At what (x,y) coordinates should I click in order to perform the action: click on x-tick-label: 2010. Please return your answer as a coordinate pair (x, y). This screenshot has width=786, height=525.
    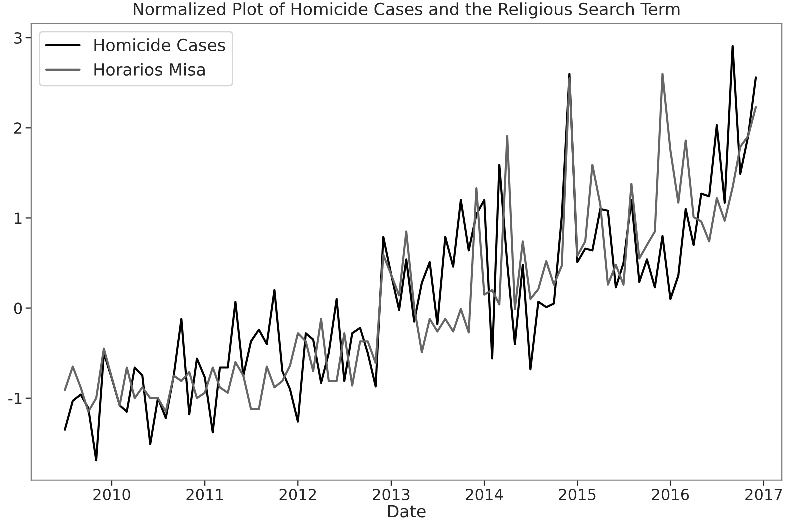
    Looking at the image, I should click on (112, 494).